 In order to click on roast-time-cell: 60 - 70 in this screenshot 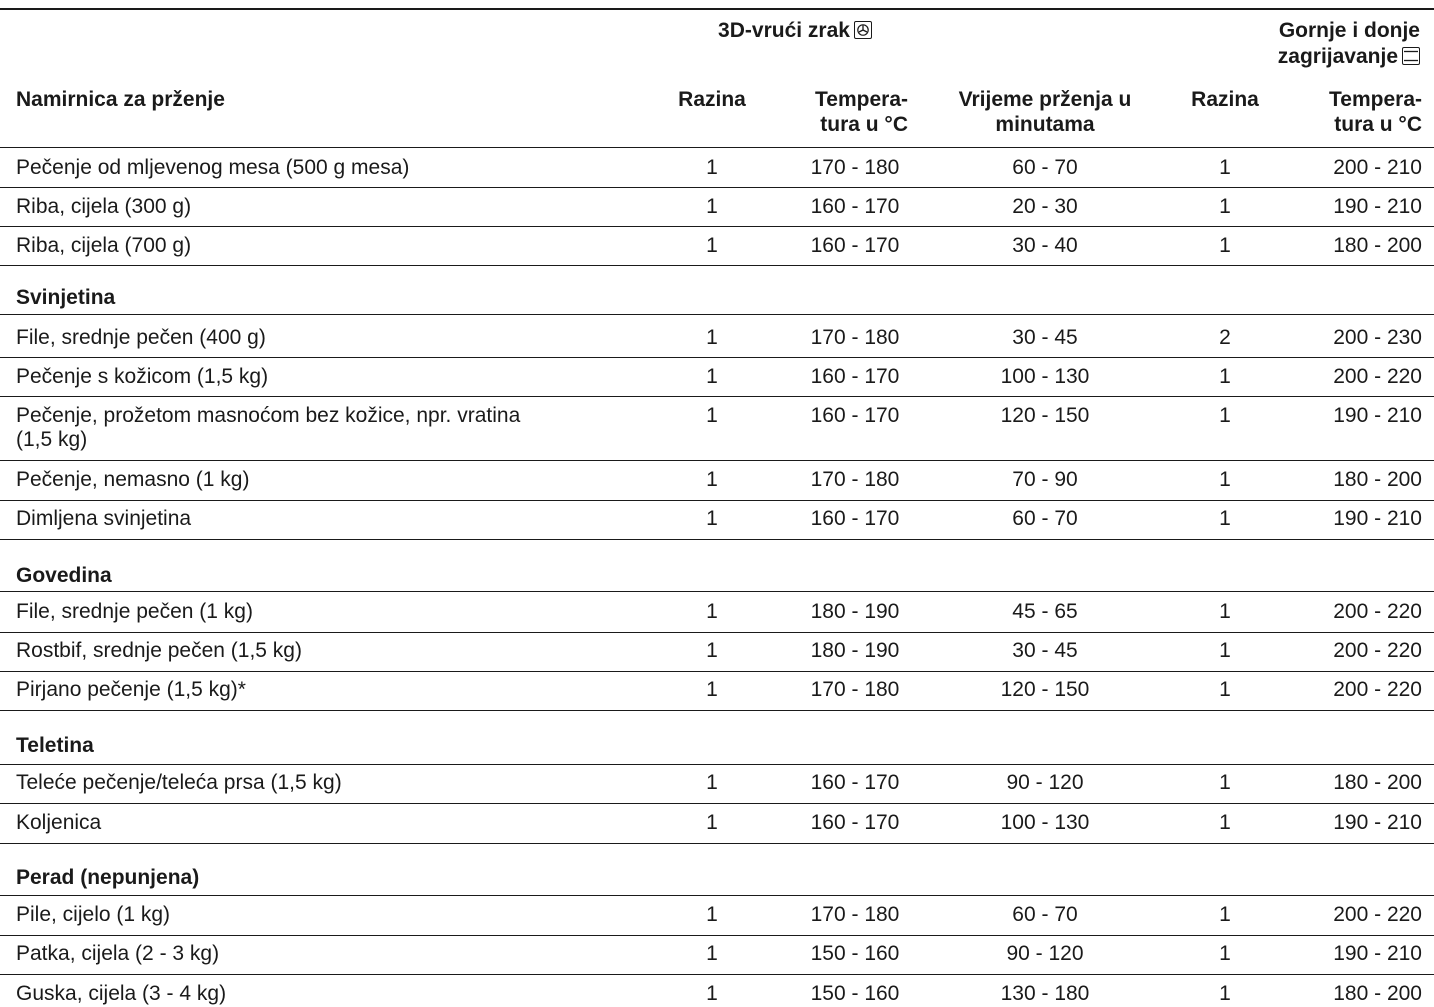, I will do `click(1045, 167)`.